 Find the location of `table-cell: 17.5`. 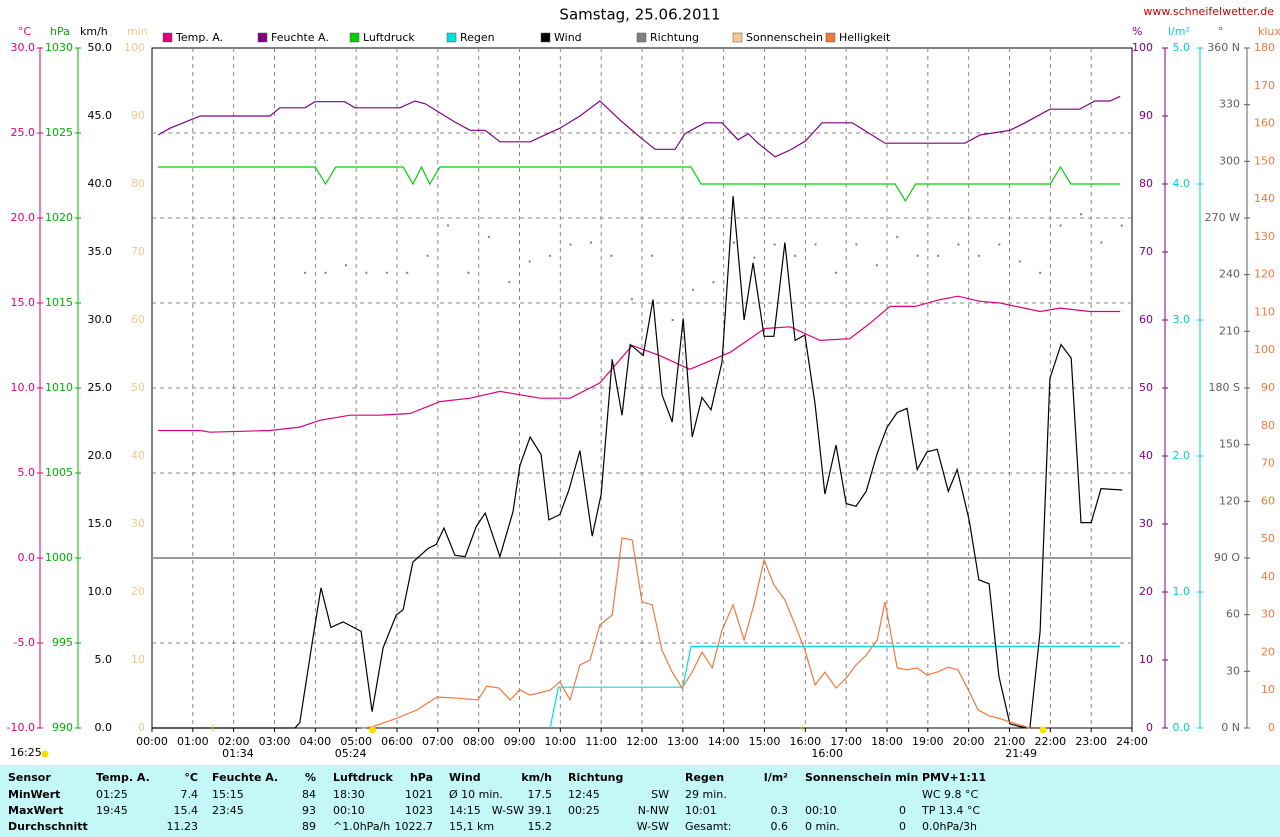

table-cell: 17.5 is located at coordinates (540, 794).